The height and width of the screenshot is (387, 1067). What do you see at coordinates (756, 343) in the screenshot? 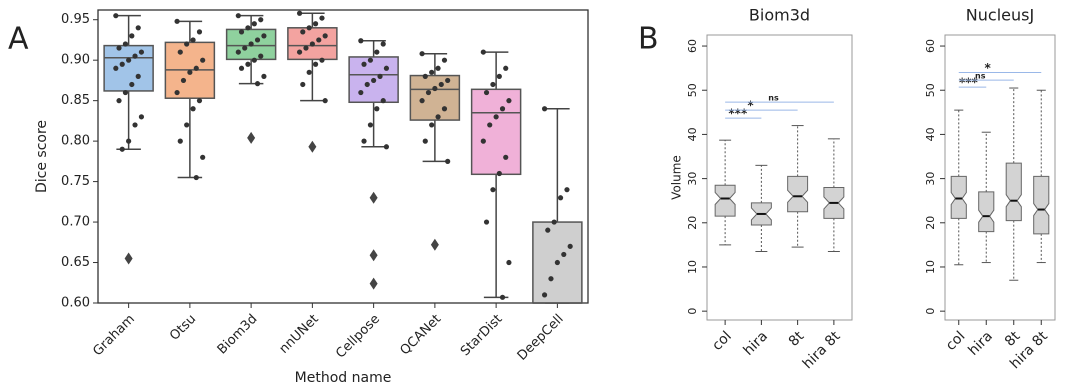
I see `x-tick-label: hira` at bounding box center [756, 343].